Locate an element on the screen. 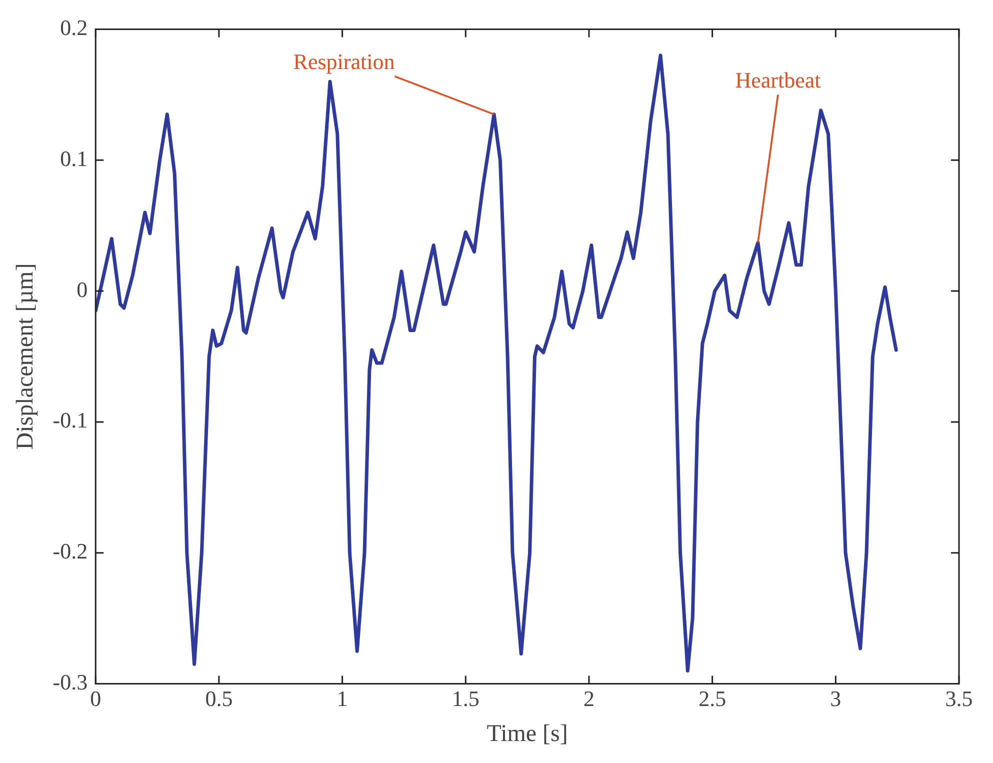 Image resolution: width=993 pixels, height=763 pixels. y-tick-label: -0.2 is located at coordinates (70, 551).